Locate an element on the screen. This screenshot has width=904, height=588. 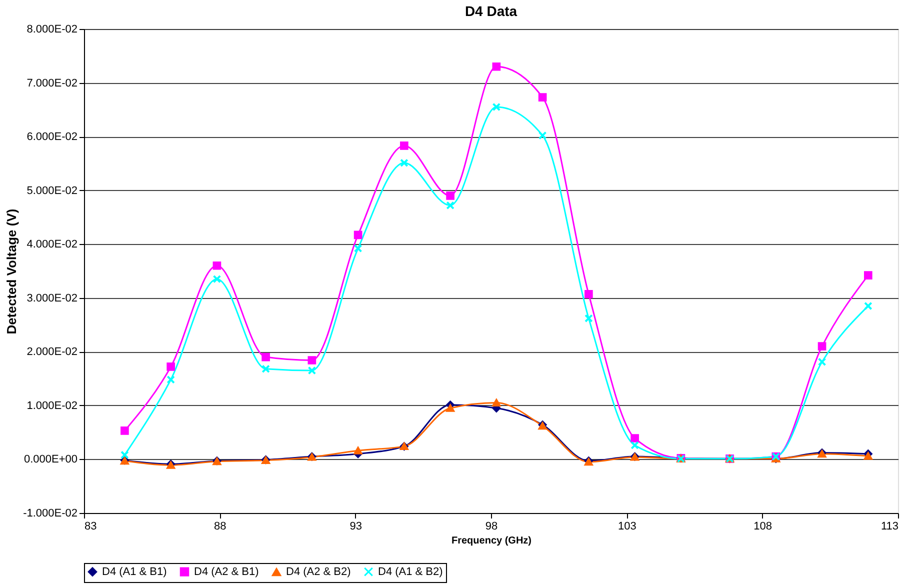
y-tick-label: 7.000E-02 is located at coordinates (52, 83).